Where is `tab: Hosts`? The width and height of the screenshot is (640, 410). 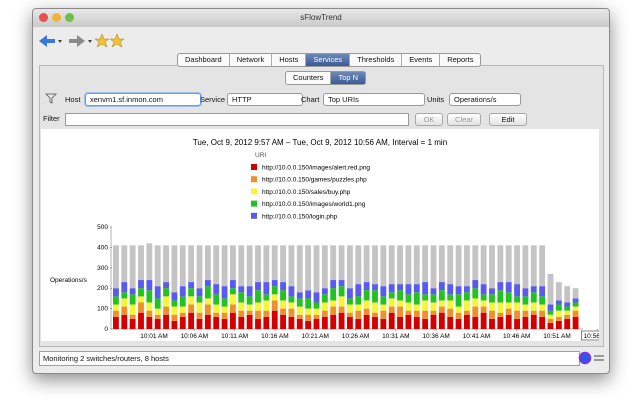 tab: Hosts is located at coordinates (289, 60).